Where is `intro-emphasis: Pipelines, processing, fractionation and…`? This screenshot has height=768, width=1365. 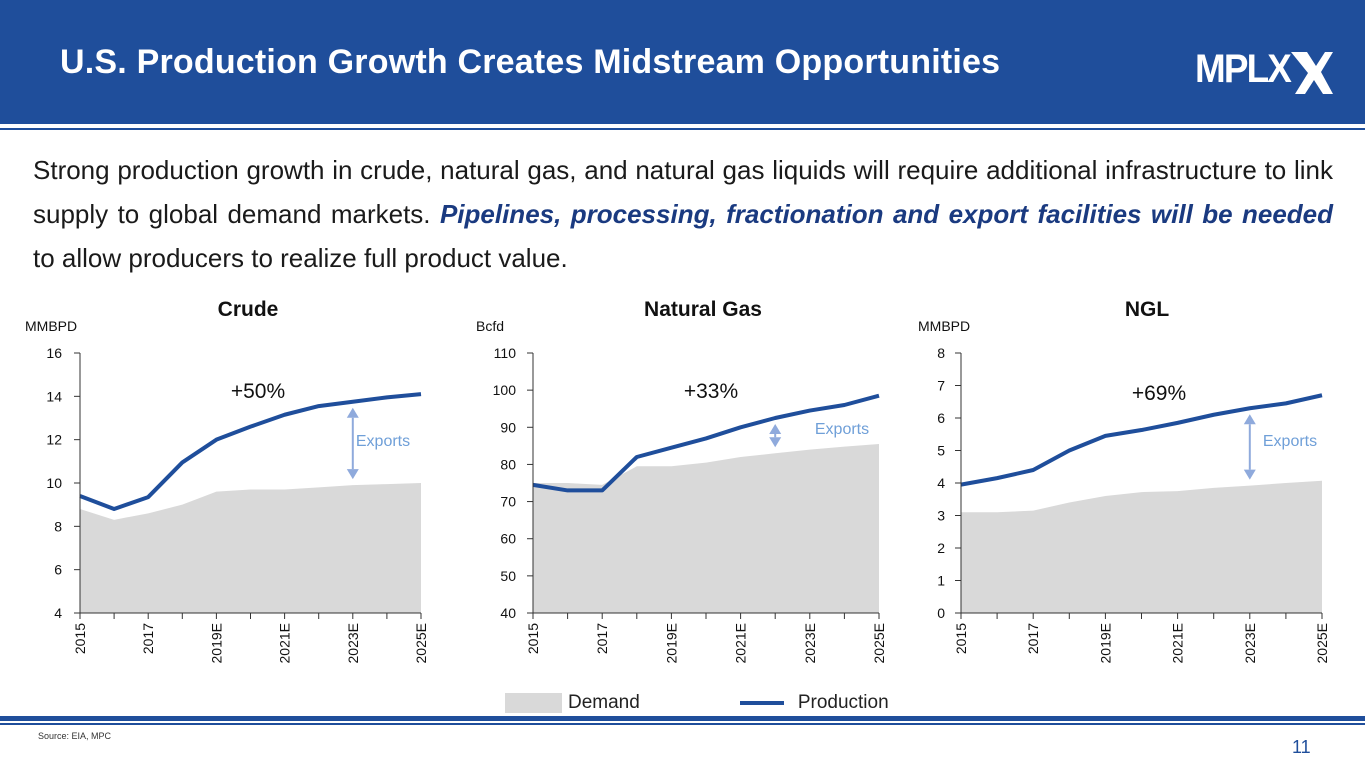 intro-emphasis: Pipelines, processing, fractionation and… is located at coordinates (886, 214).